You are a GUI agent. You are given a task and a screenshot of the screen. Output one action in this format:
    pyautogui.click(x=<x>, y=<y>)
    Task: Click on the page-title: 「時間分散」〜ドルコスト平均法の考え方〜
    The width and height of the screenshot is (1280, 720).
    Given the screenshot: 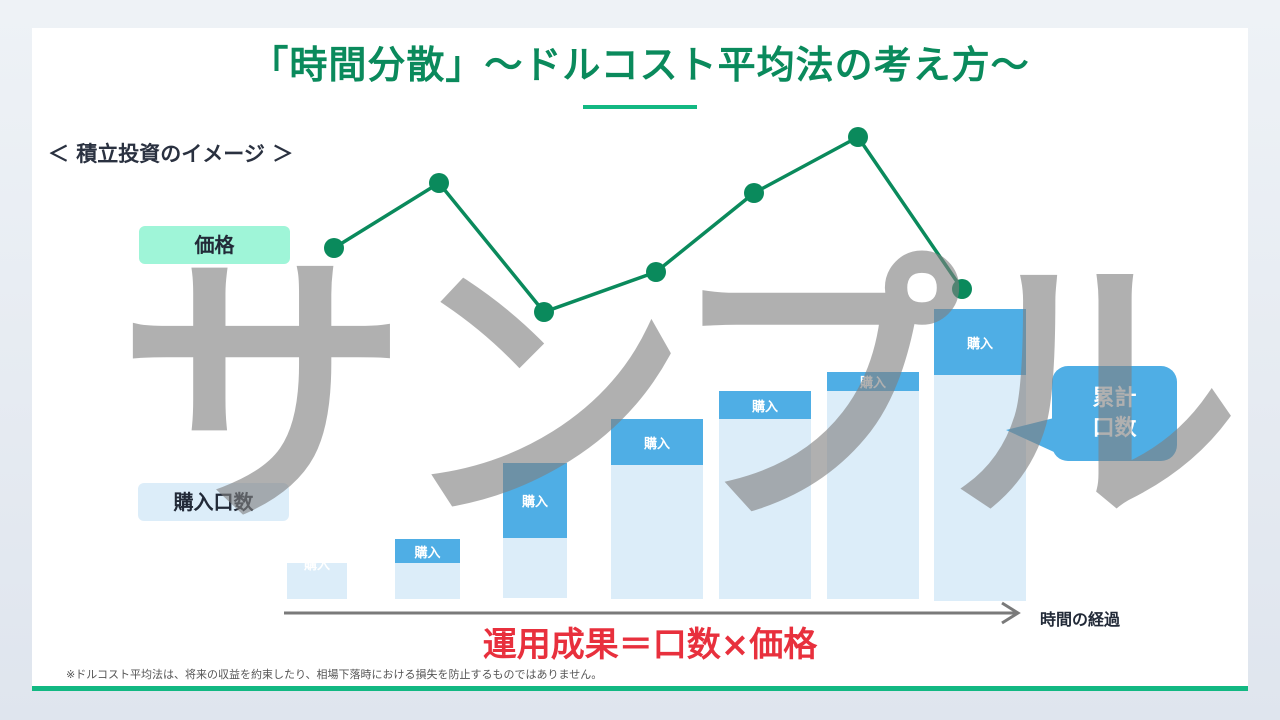 What is the action you would take?
    pyautogui.click(x=640, y=65)
    